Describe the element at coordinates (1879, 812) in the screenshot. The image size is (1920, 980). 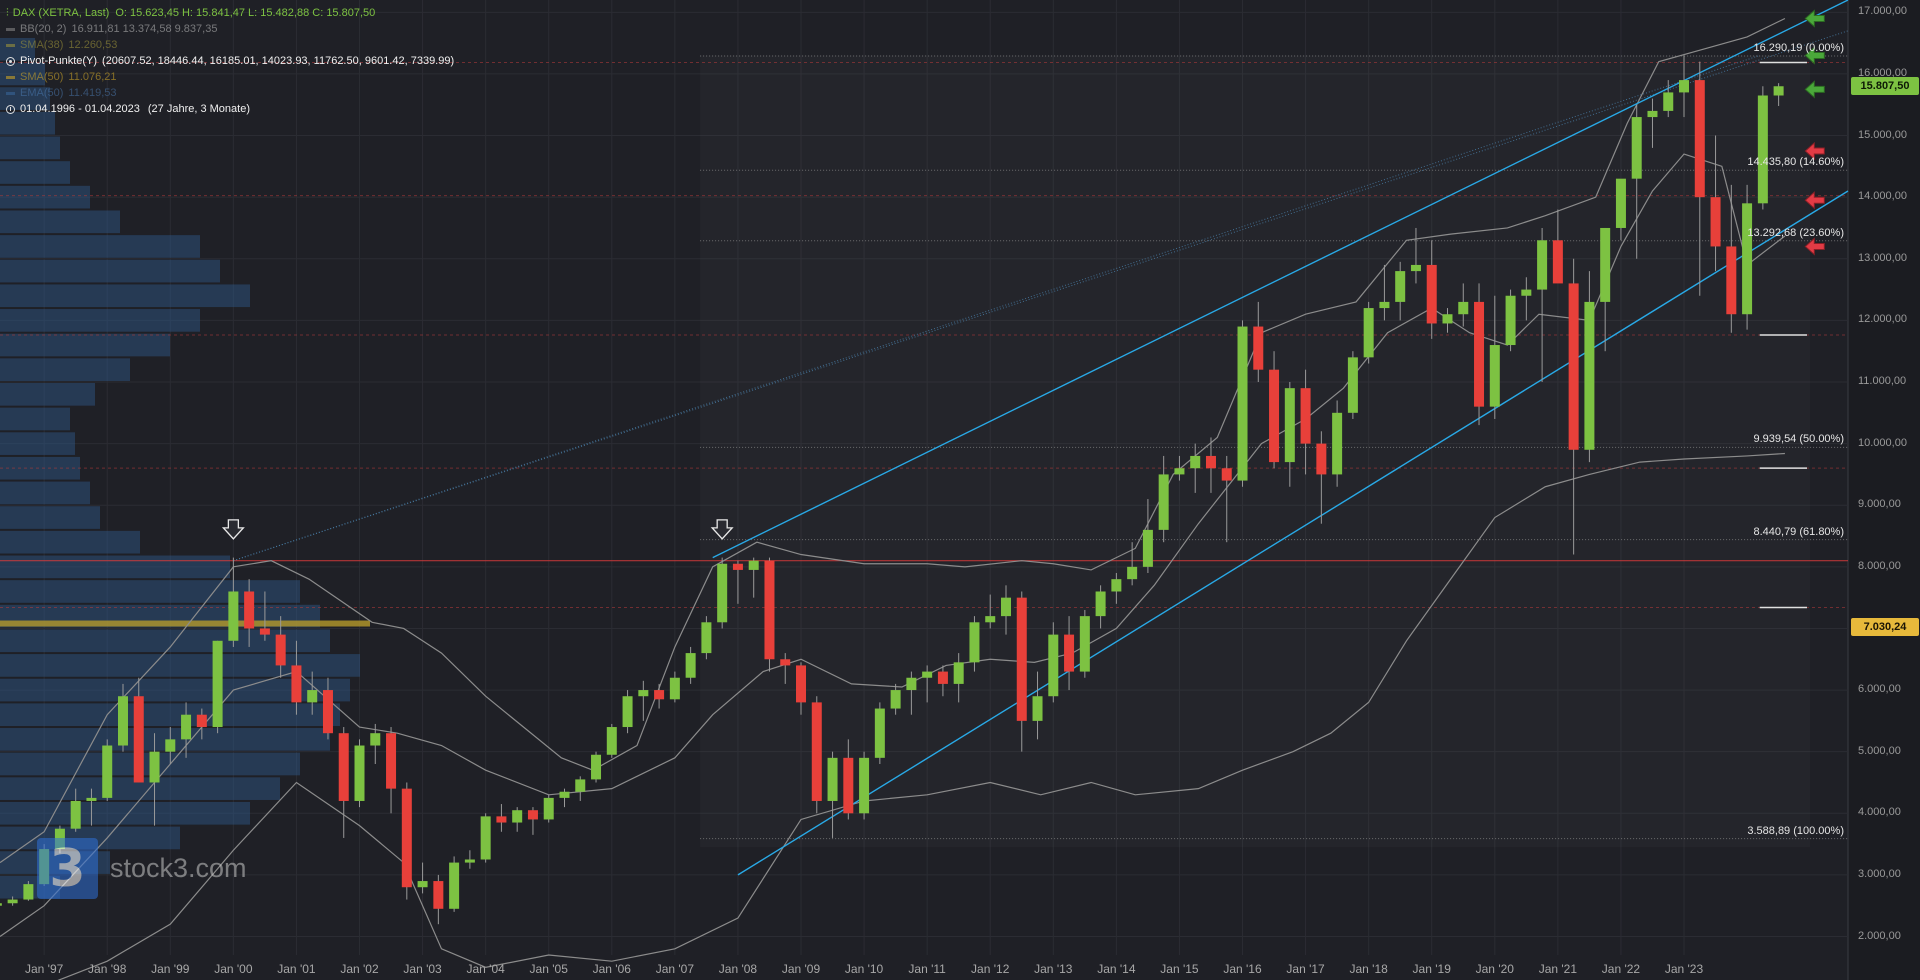
I see `y-tick-label: 4.000,00` at that location.